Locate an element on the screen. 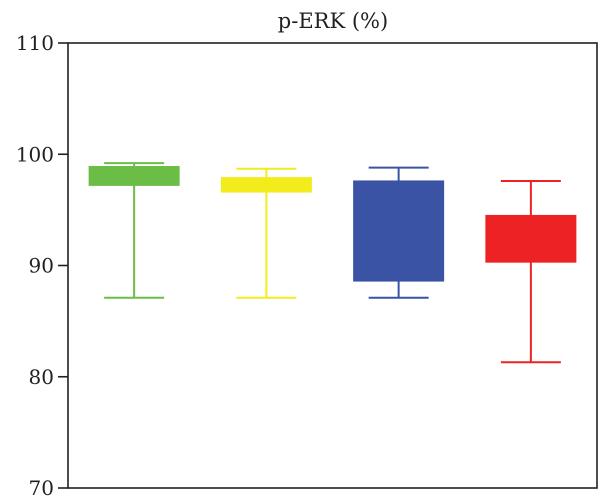  y-axis: 70 80 90 100 110 is located at coordinates (42, 265).